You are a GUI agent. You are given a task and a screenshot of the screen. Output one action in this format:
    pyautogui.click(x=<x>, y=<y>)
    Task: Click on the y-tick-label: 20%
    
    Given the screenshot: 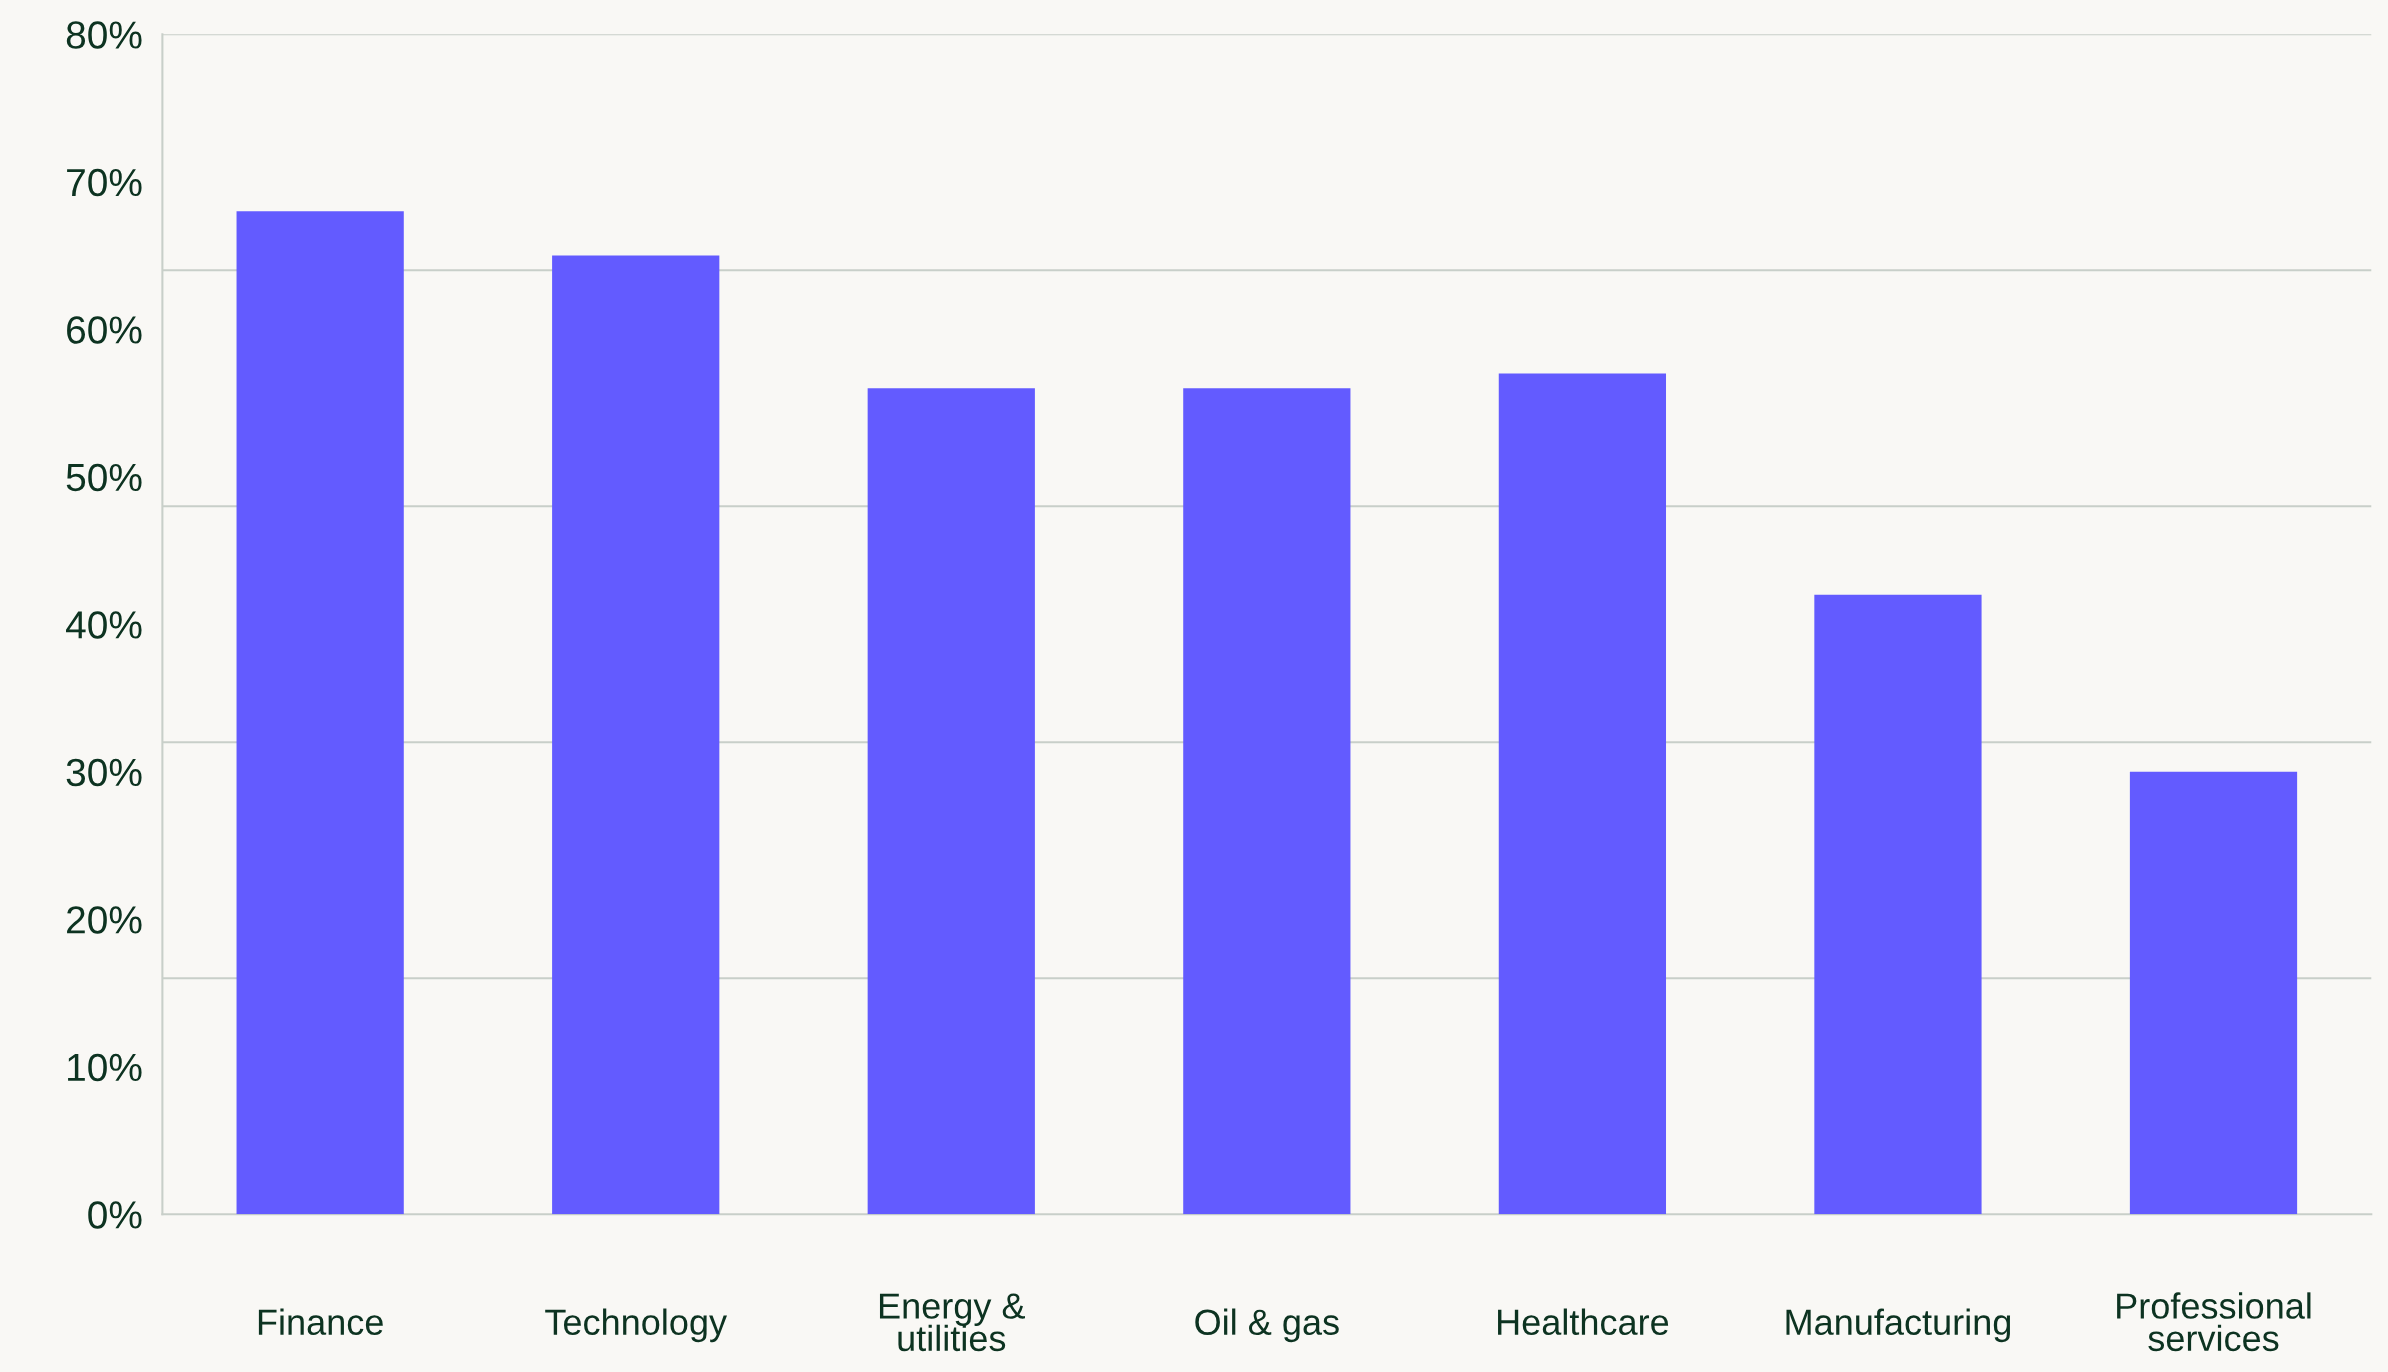 What is the action you would take?
    pyautogui.click(x=104, y=920)
    